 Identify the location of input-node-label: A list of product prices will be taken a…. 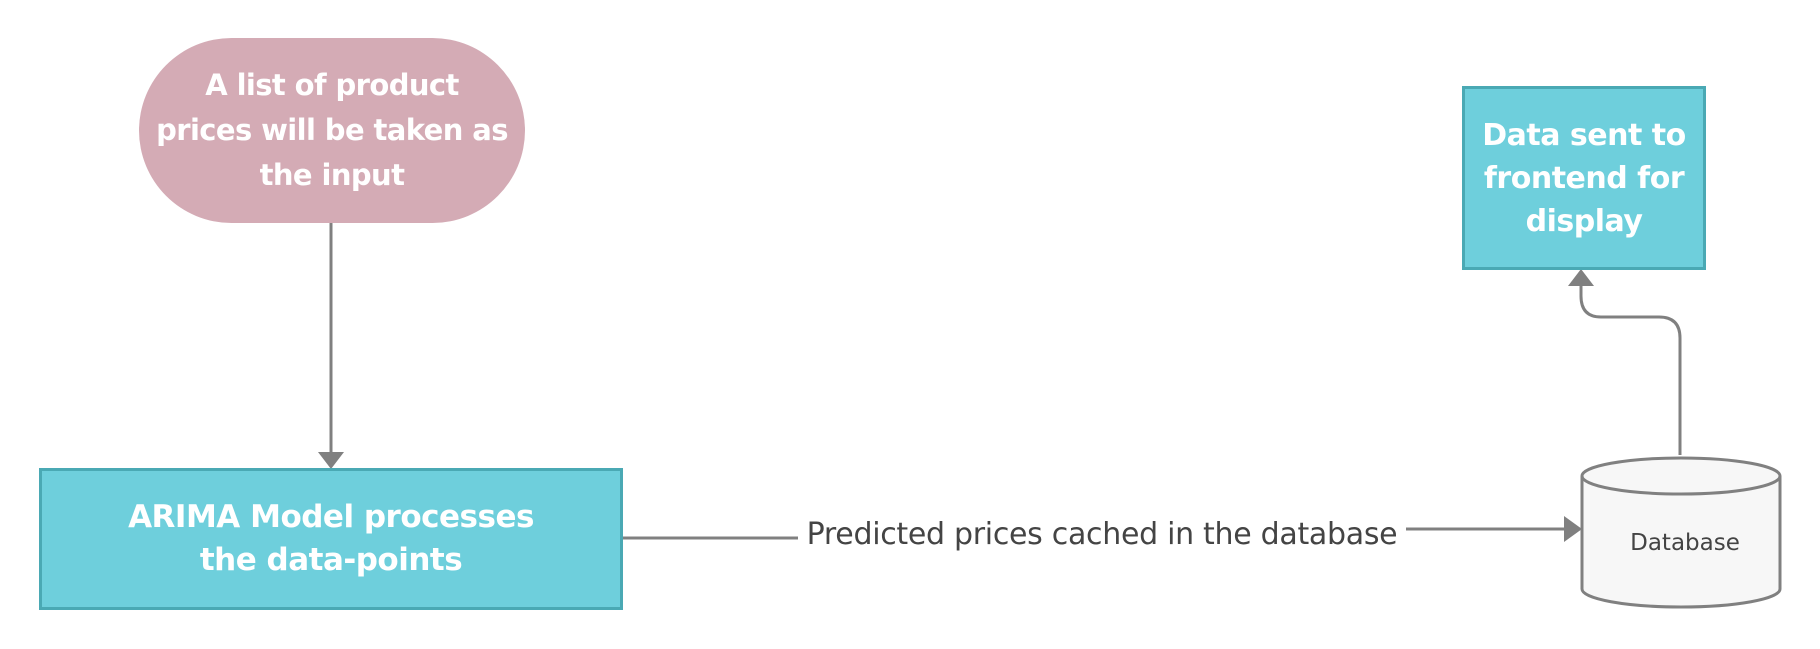
(332, 130).